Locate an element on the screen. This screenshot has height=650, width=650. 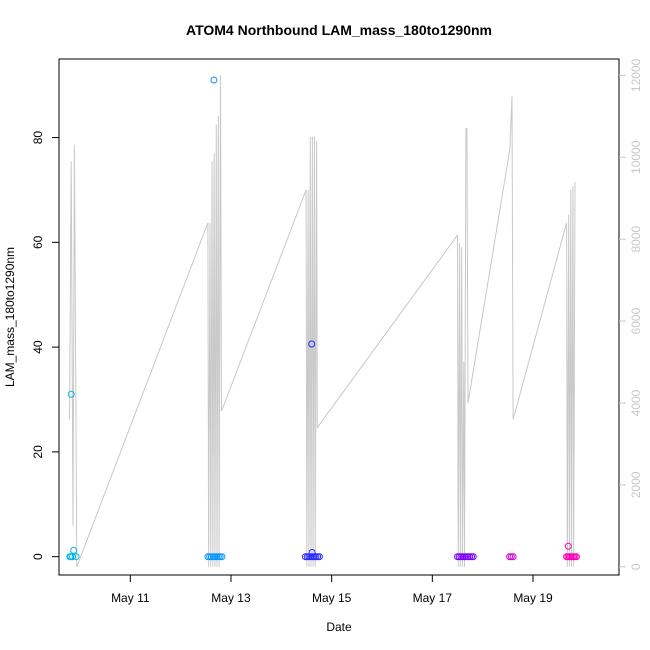
y2-axis: 0 2000 4000 6000 8000 10000 12000 is located at coordinates (631, 314).